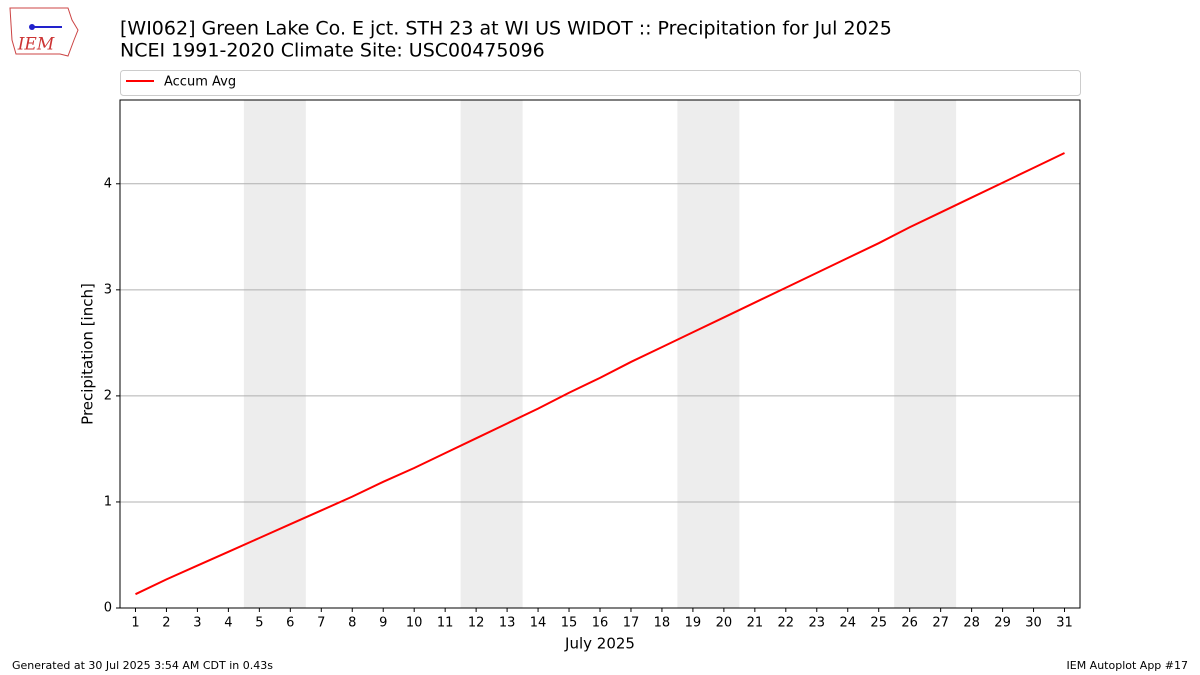 Image resolution: width=1200 pixels, height=675 pixels. What do you see at coordinates (538, 623) in the screenshot?
I see `x-tick-label: 14` at bounding box center [538, 623].